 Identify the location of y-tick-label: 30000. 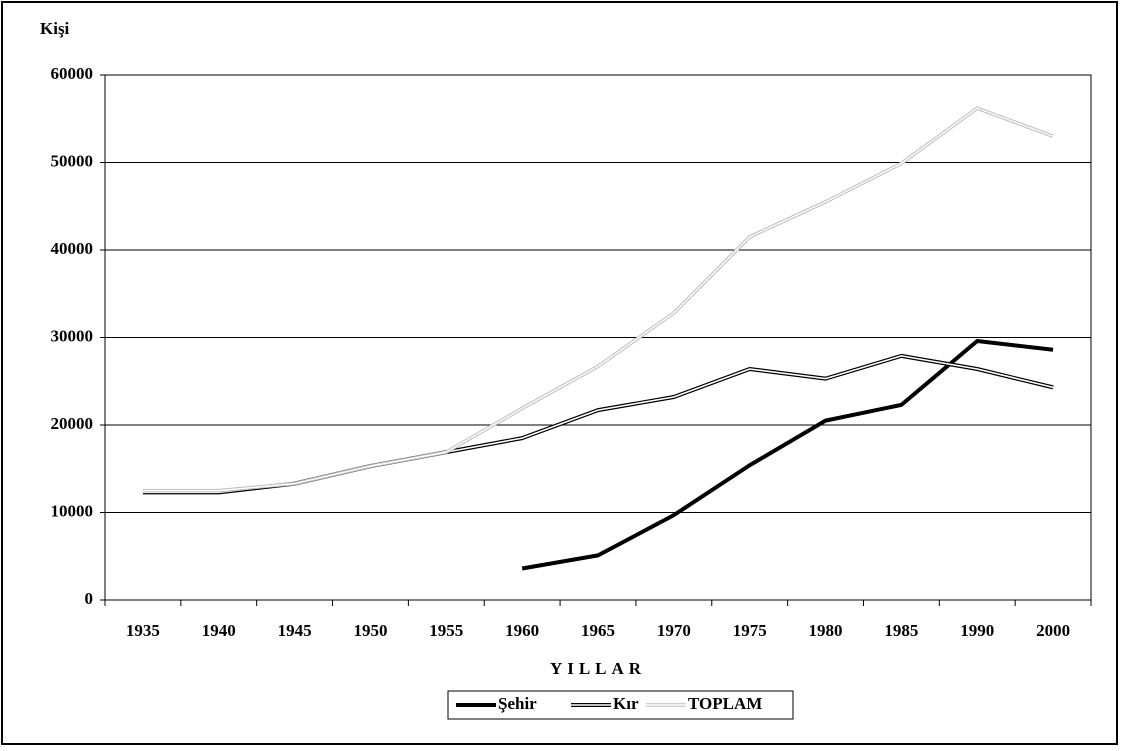
(72, 335).